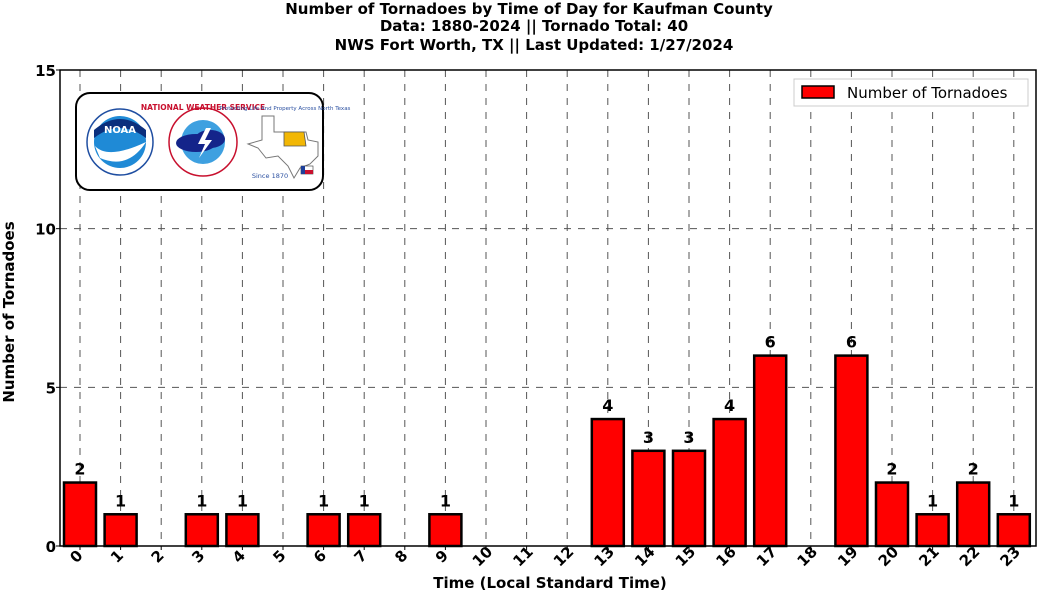 The image size is (1037, 592). Describe the element at coordinates (851, 342) in the screenshot. I see `data-label-hour-19: 6` at that location.